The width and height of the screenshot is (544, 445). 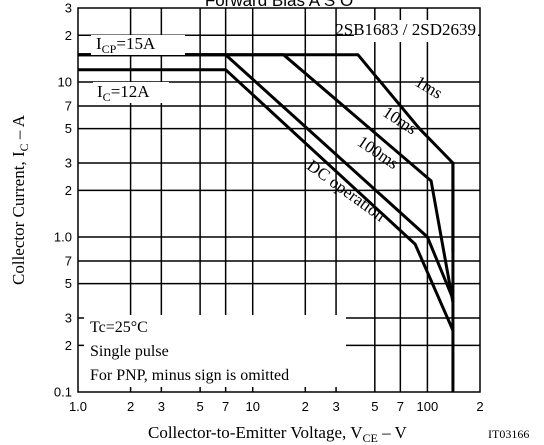 I want to click on condition-temperature: Tc=25°C, so click(x=119, y=327).